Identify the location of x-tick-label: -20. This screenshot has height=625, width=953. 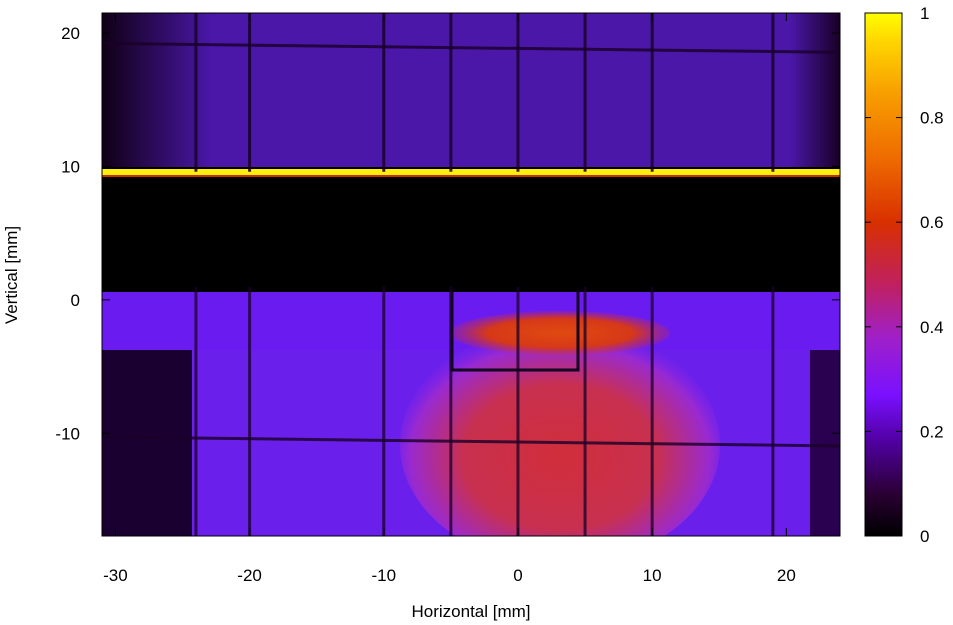
(249, 575).